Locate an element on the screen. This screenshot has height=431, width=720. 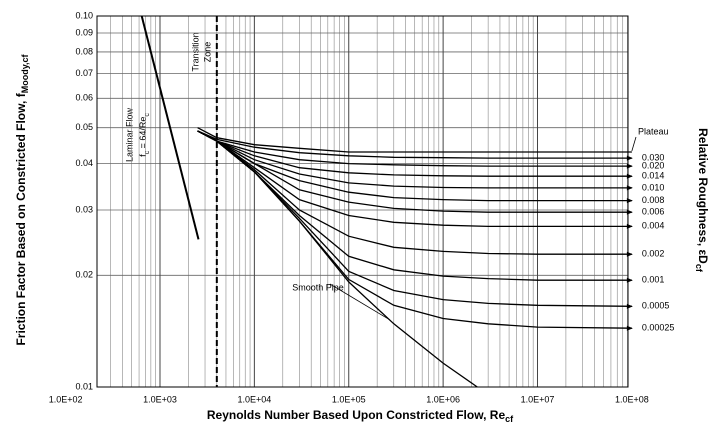
formula-part: = 64/Re is located at coordinates (143, 134).